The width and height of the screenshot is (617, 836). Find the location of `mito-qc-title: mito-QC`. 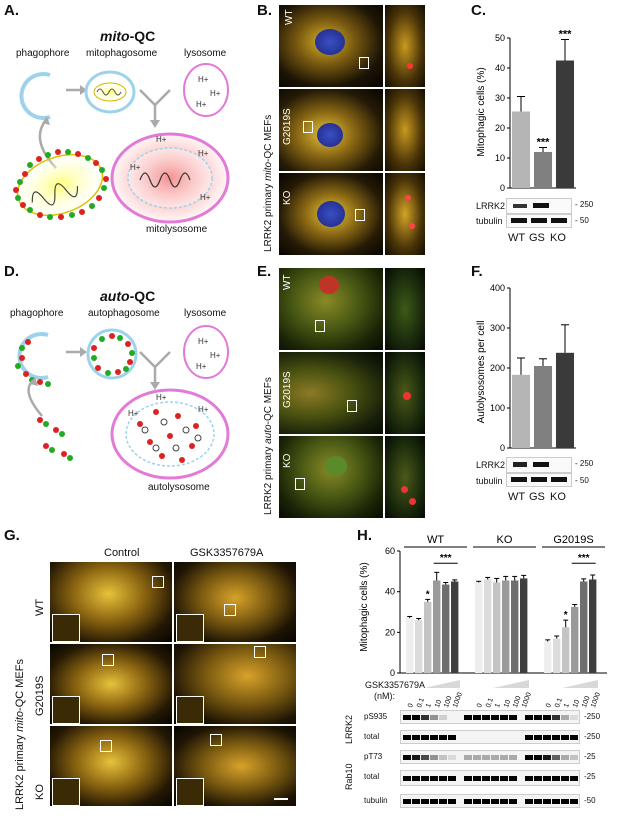

mito-qc-title: mito-QC is located at coordinates (128, 36).